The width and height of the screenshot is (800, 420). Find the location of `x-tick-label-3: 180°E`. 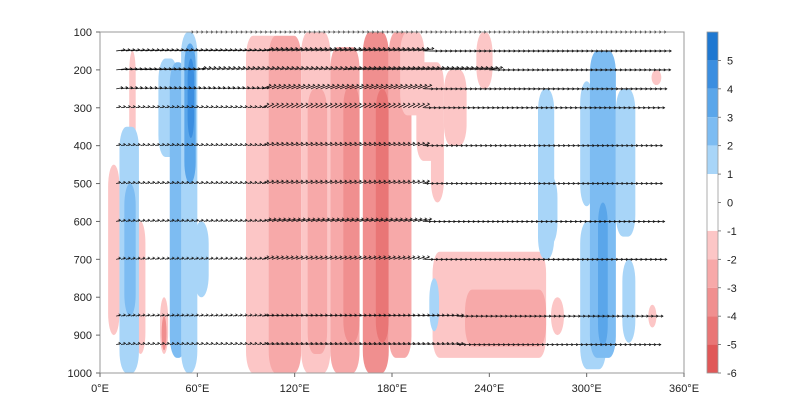

x-tick-label-3: 180°E is located at coordinates (392, 389).